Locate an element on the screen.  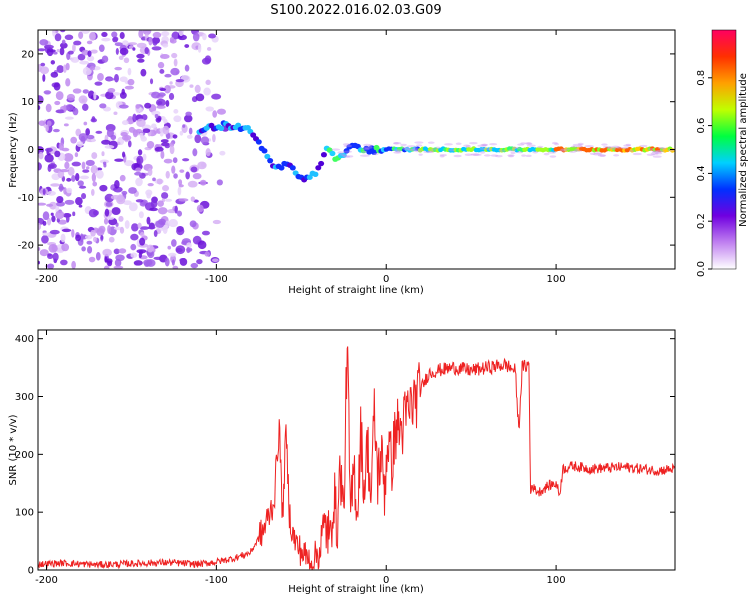
snr-xtick-label: 0 is located at coordinates (386, 580).